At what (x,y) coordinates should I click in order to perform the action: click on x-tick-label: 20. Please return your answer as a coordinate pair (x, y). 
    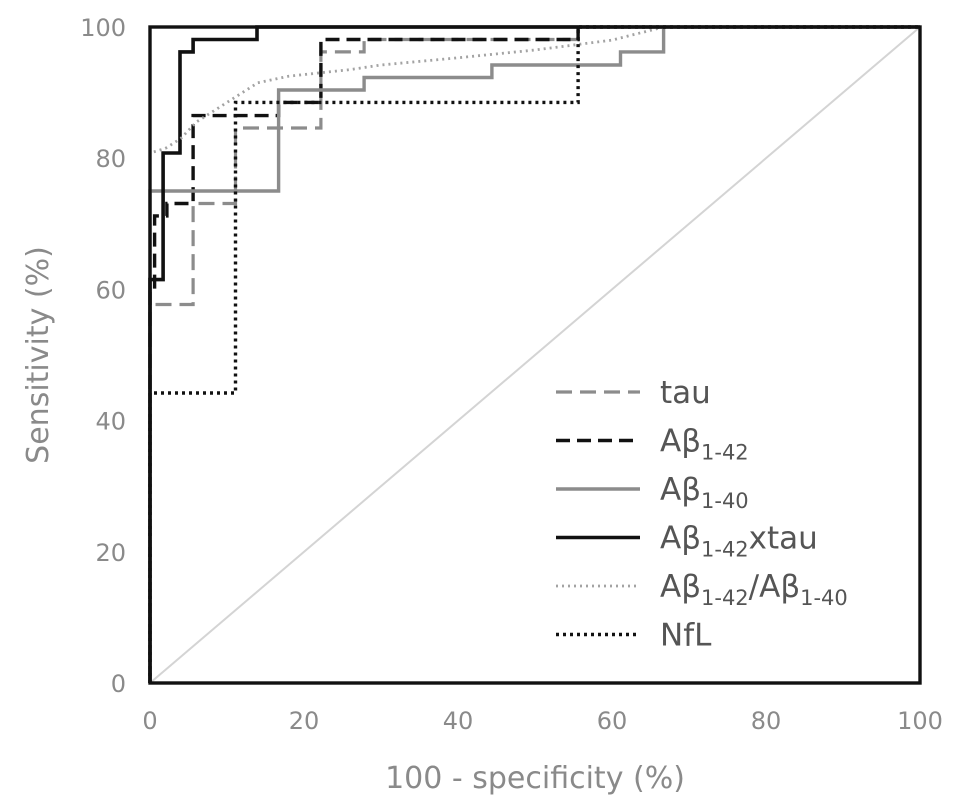
    Looking at the image, I should click on (304, 721).